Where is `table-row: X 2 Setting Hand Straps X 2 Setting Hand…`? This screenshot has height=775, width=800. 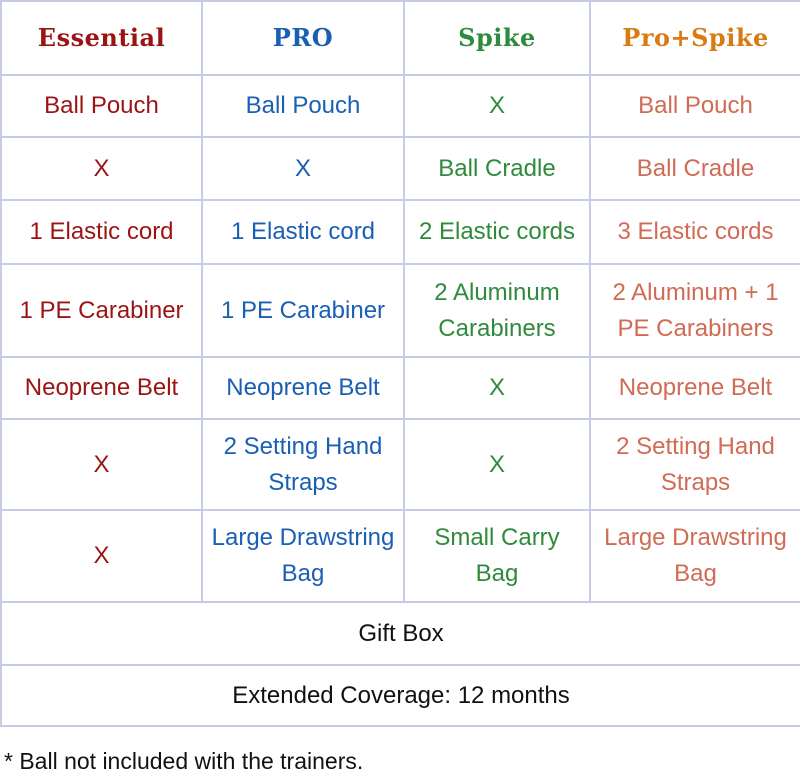 table-row: X 2 Setting Hand Straps X 2 Setting Hand… is located at coordinates (400, 464).